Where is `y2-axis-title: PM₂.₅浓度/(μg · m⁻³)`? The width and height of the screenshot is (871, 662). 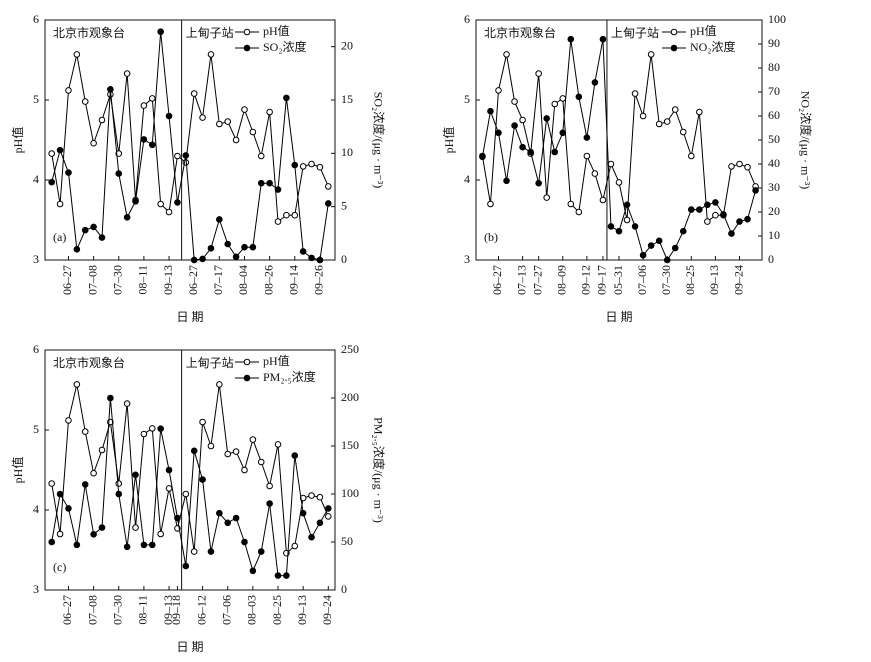
y2-axis-title: PM₂.₅浓度/(μg · m⁻³) is located at coordinates (378, 470).